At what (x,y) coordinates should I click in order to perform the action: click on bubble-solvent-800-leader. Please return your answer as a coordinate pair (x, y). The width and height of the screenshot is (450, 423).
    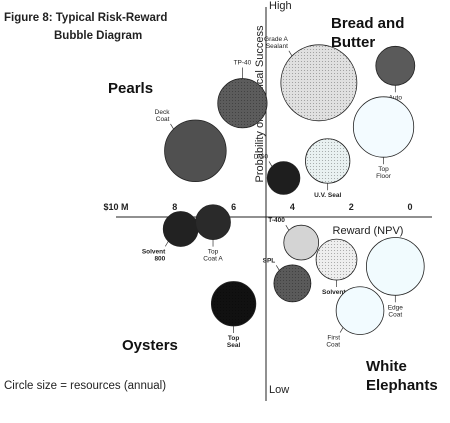
    Looking at the image, I should click on (167, 244).